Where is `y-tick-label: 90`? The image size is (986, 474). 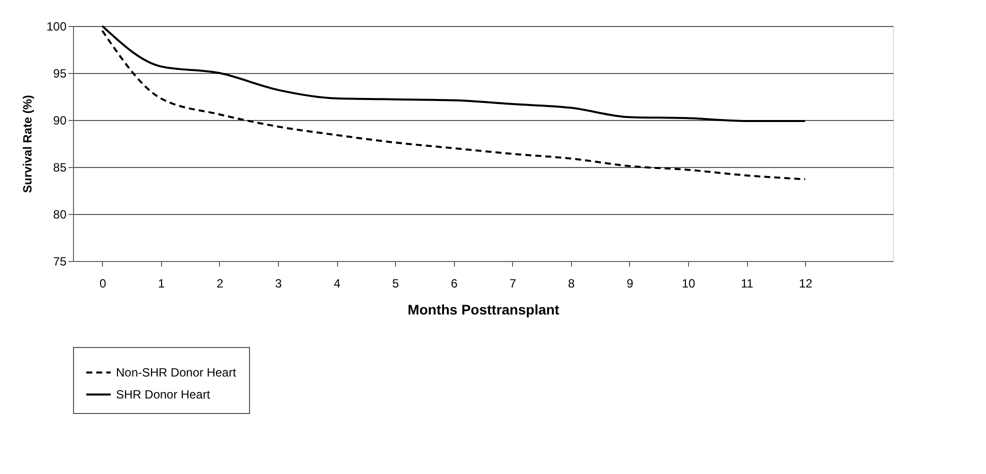
y-tick-label: 90 is located at coordinates (60, 121).